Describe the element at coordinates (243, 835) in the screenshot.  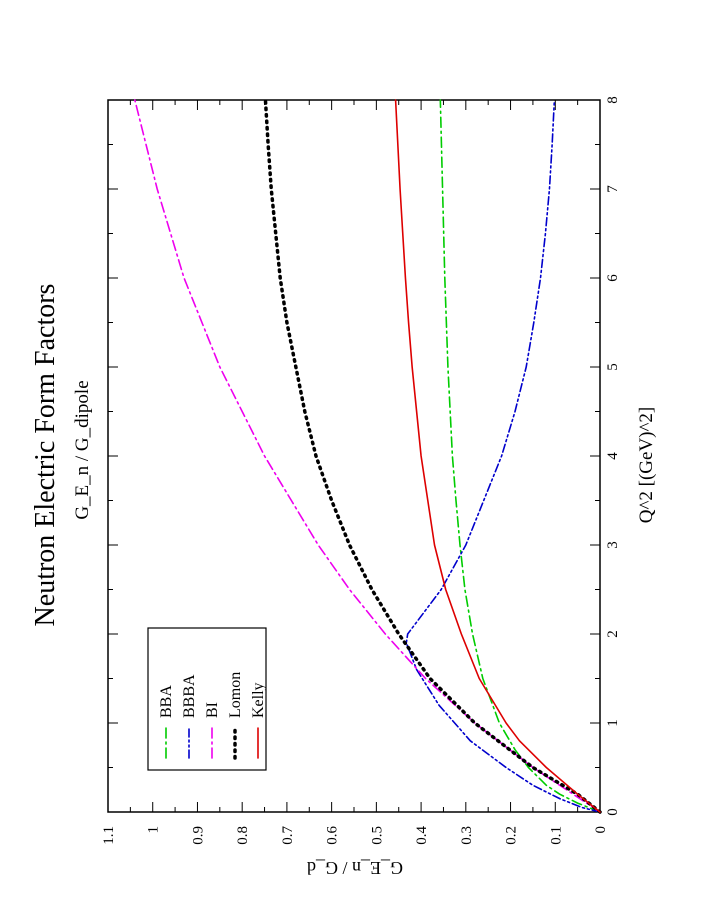
I see `y-tick-label: 0.8` at that location.